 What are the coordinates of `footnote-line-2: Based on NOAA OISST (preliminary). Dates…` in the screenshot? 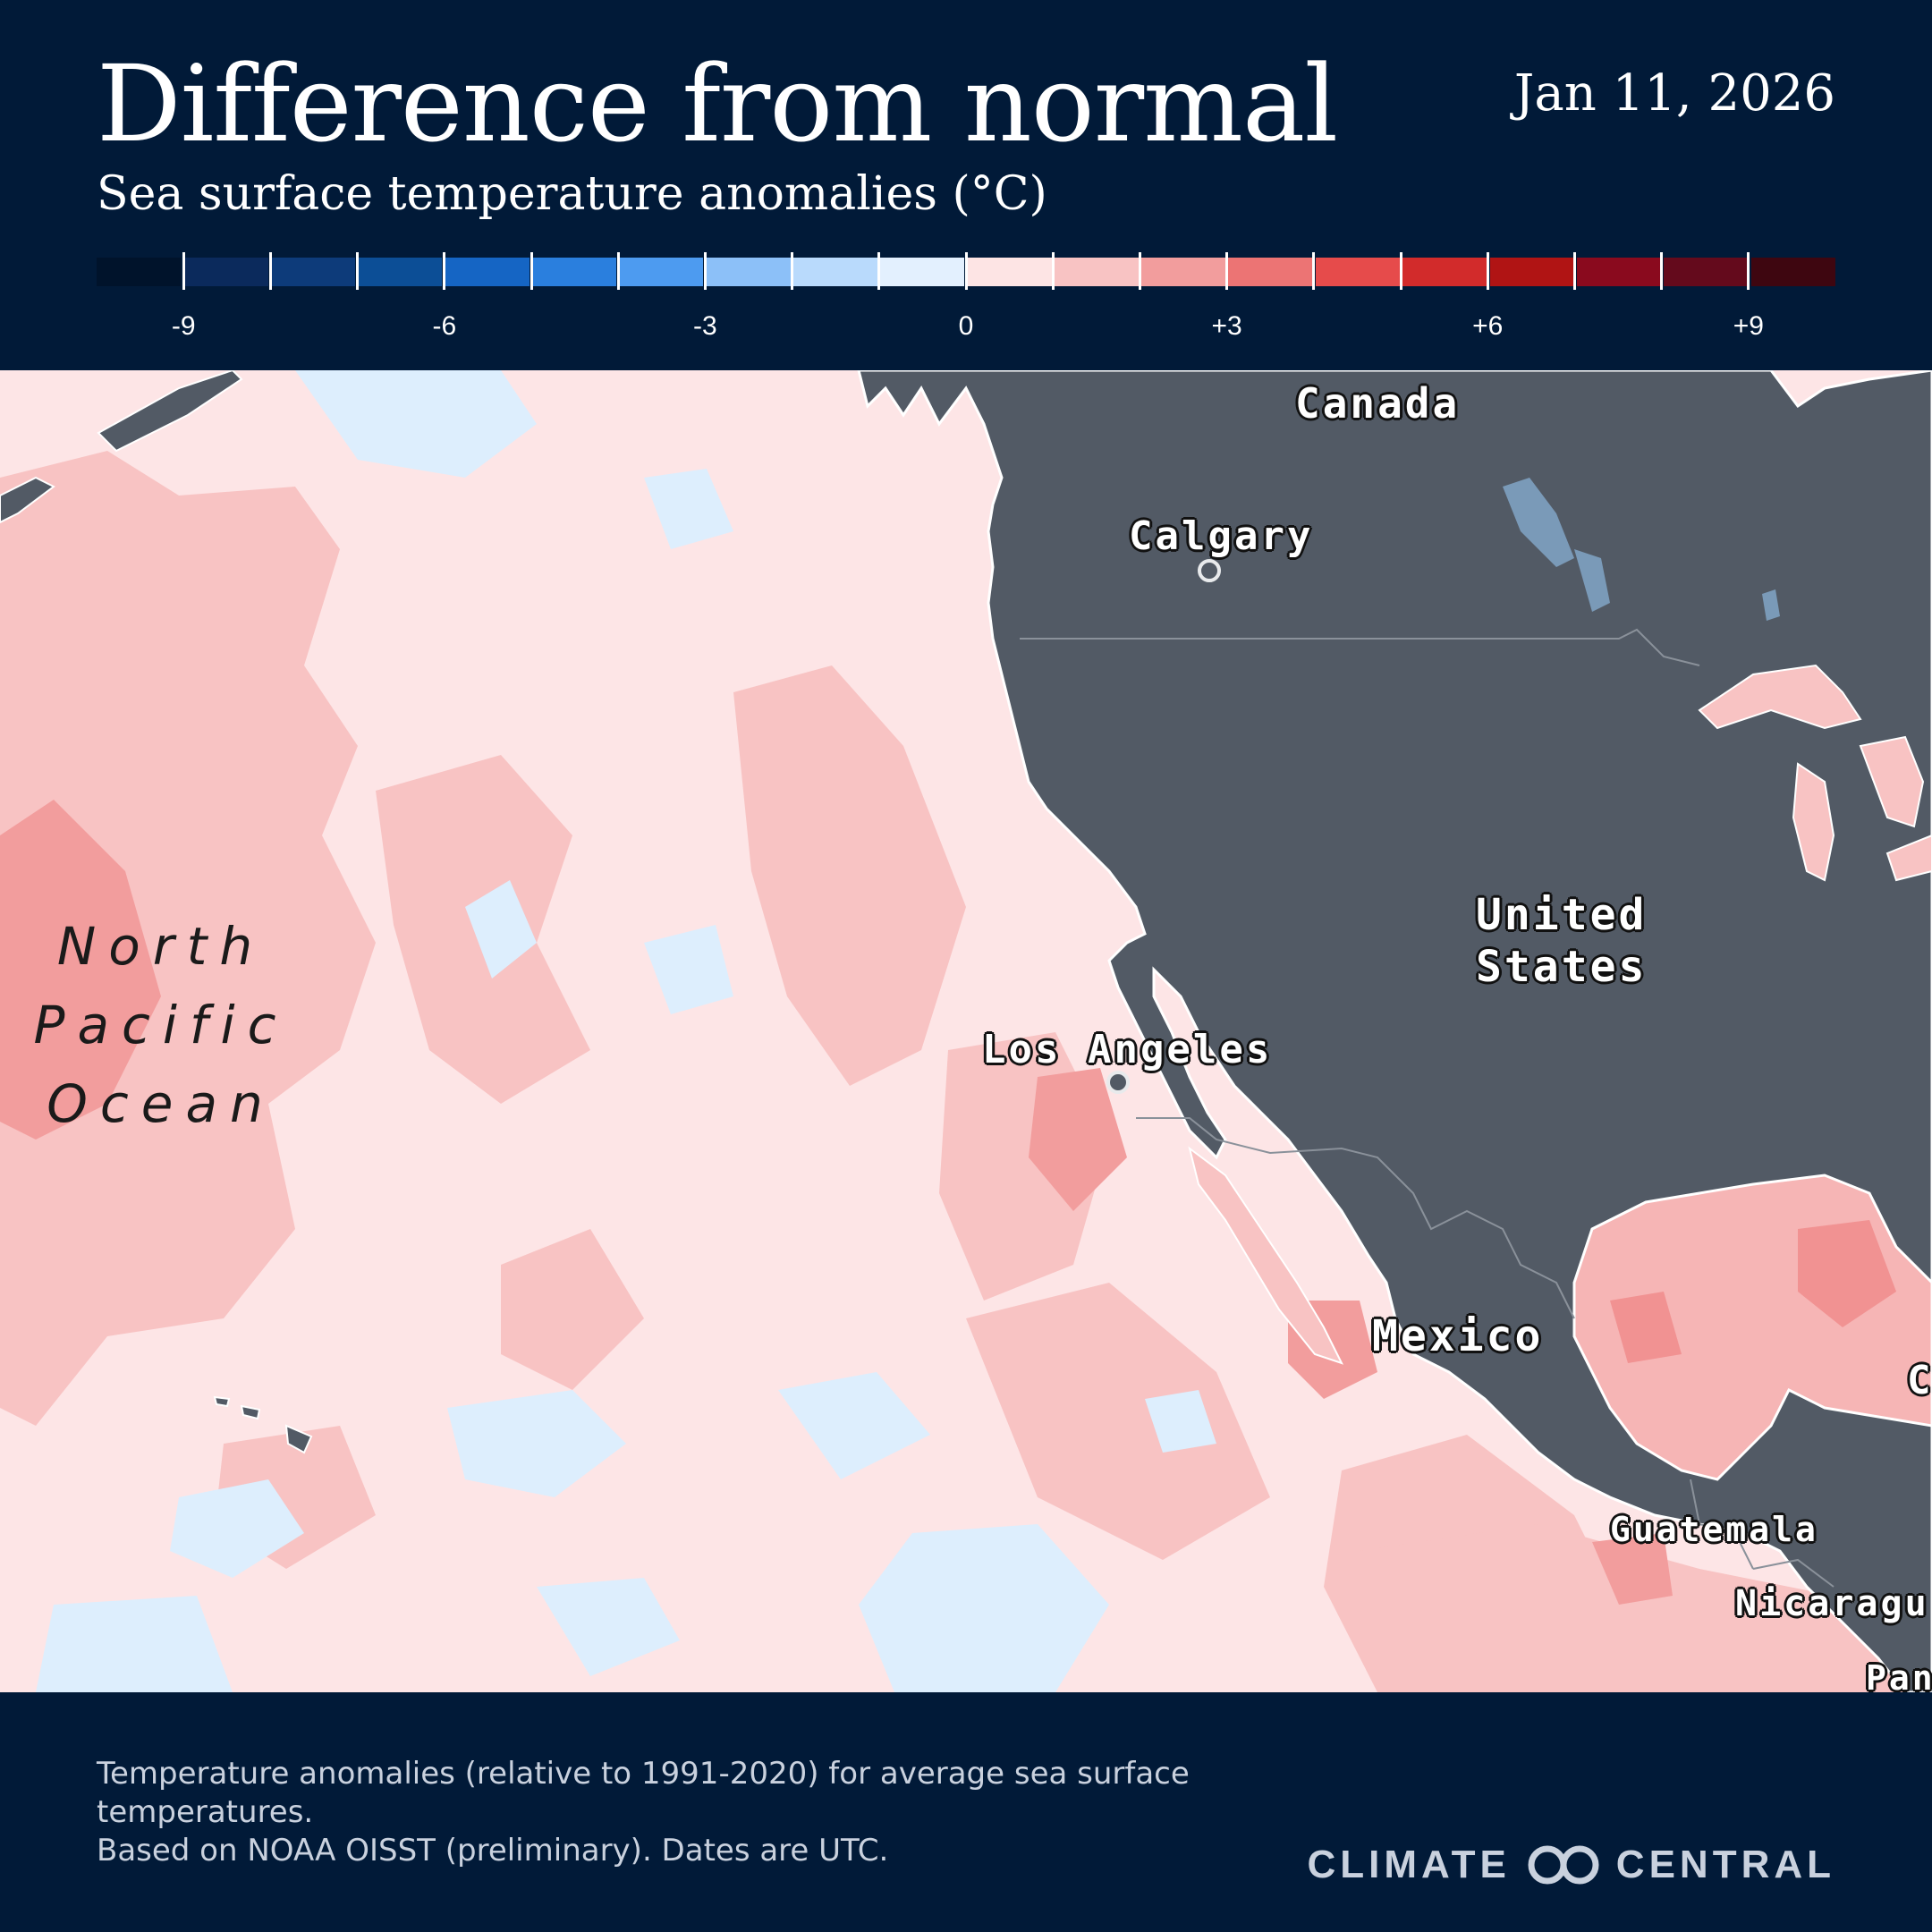 It's located at (493, 1850).